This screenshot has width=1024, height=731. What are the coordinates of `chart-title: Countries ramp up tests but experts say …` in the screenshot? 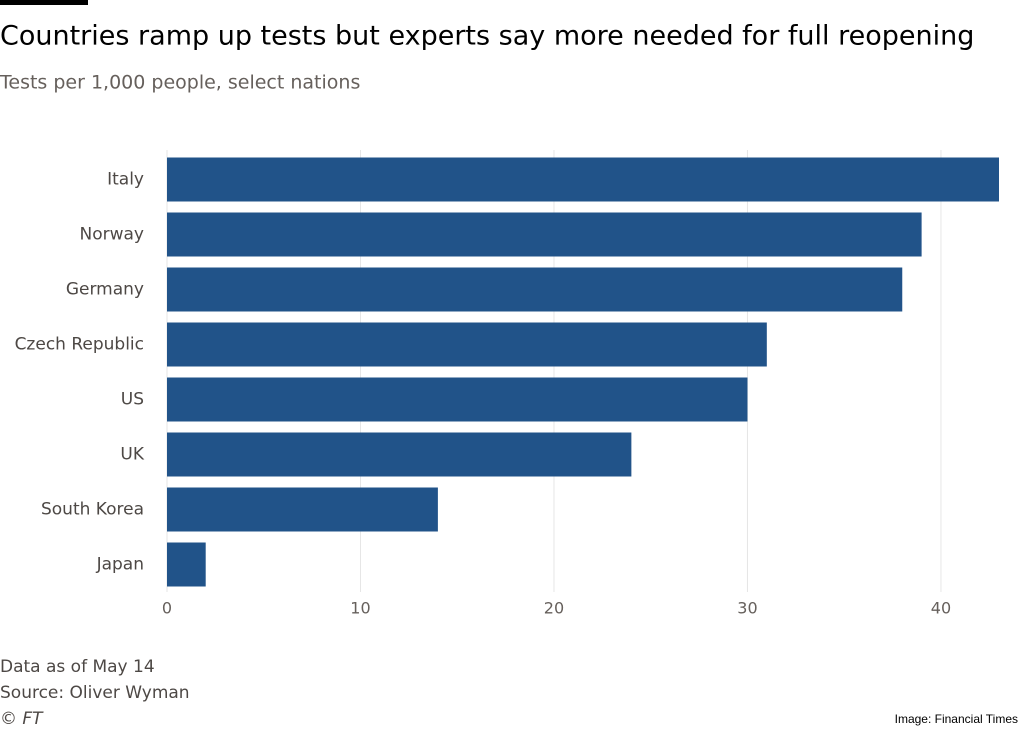 It's located at (487, 36).